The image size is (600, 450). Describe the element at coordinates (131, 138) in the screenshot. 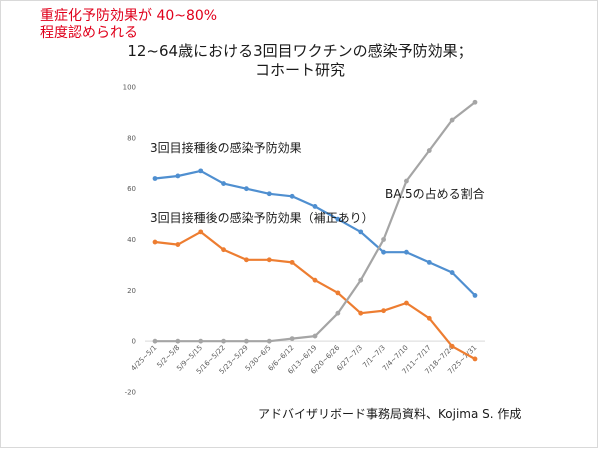

I see `y-tick-label: 80` at that location.